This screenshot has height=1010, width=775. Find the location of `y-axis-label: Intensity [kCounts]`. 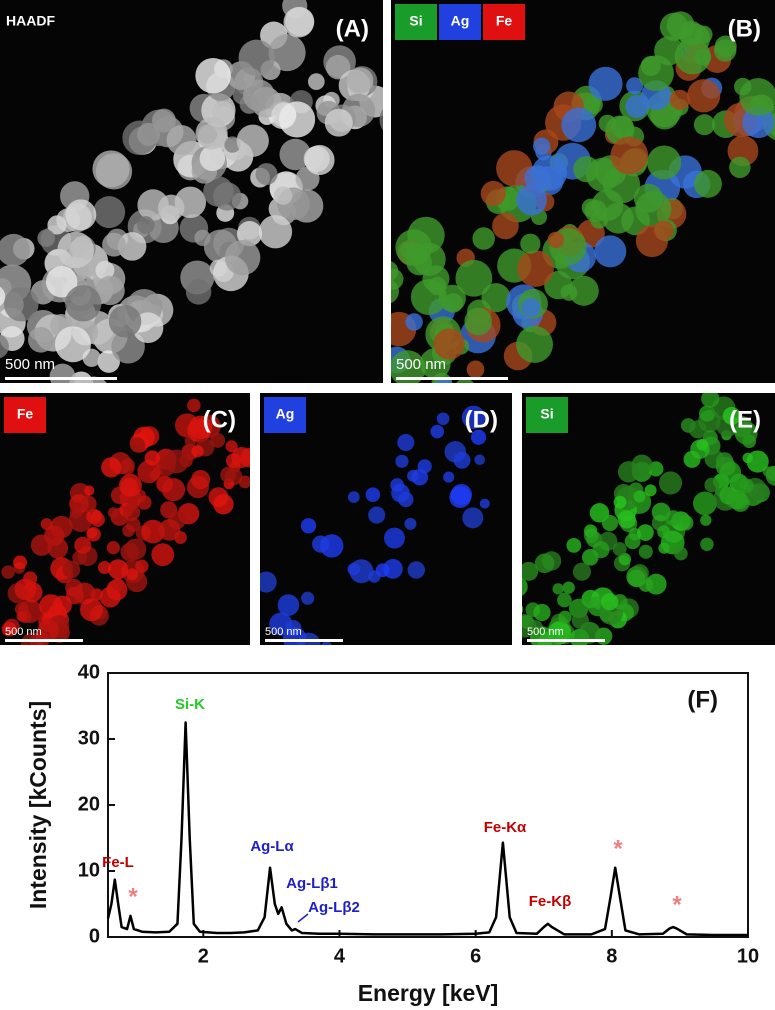

y-axis-label: Intensity [kCounts] is located at coordinates (38, 805).